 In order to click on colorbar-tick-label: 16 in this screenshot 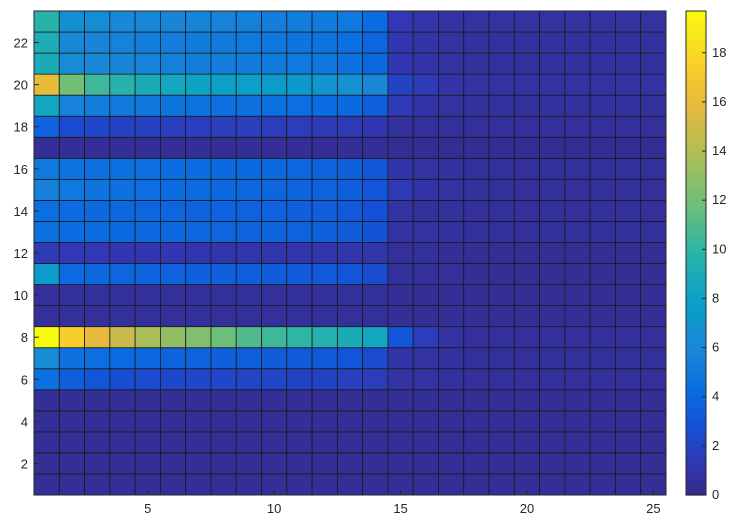, I will do `click(719, 101)`.